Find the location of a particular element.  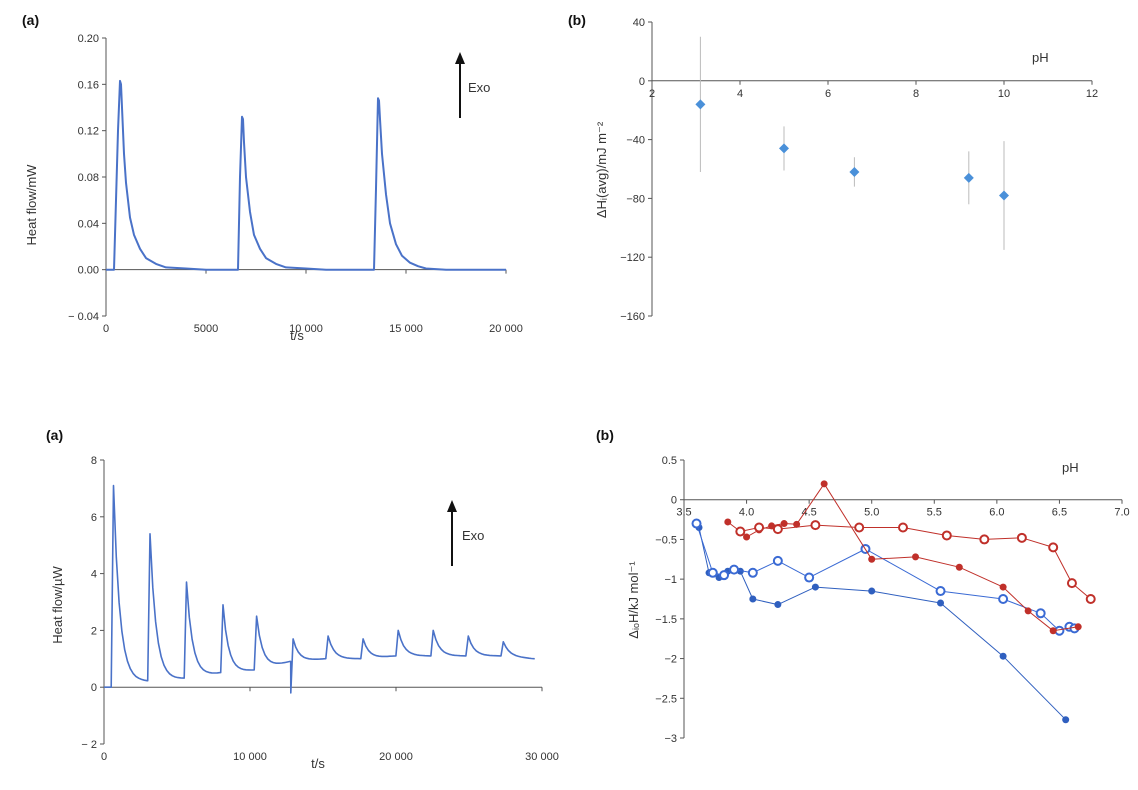

exo-annotation-top-a: Exo is located at coordinates (479, 87).